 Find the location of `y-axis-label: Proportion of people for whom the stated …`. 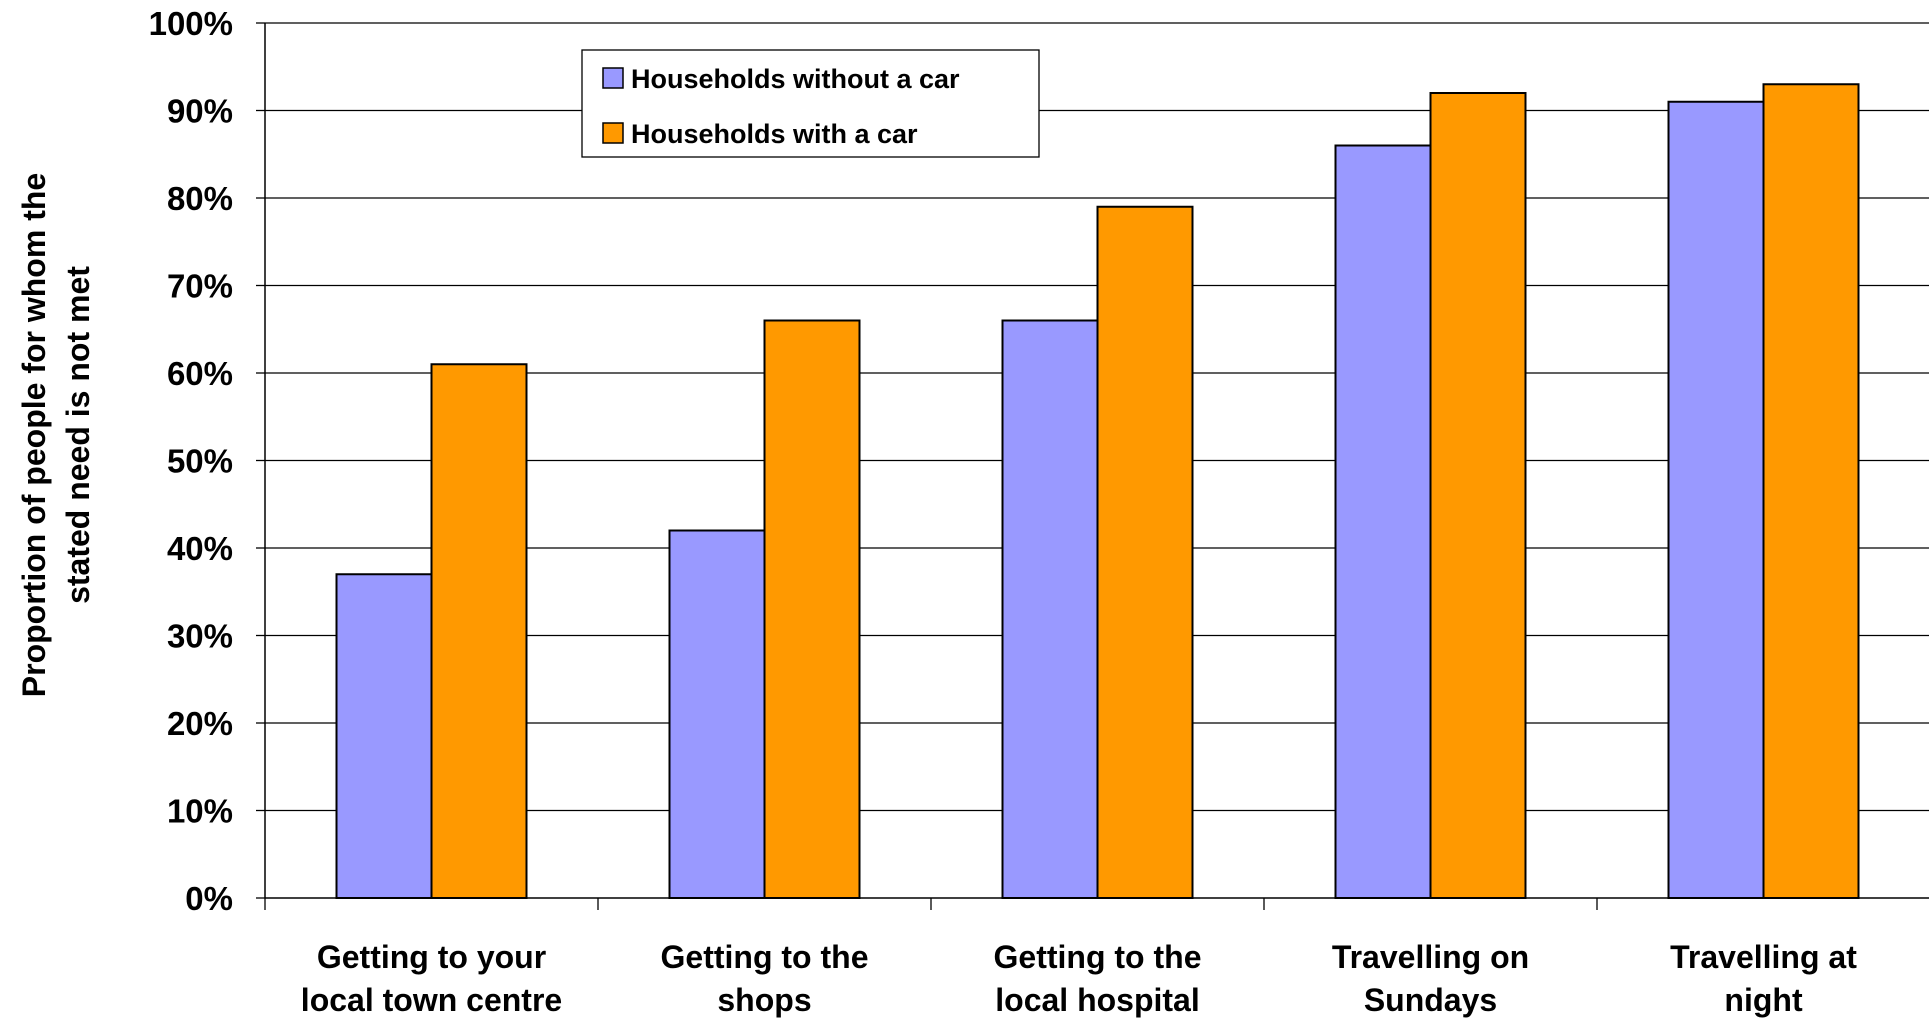

y-axis-label: Proportion of people for whom the stated … is located at coordinates (56, 435).